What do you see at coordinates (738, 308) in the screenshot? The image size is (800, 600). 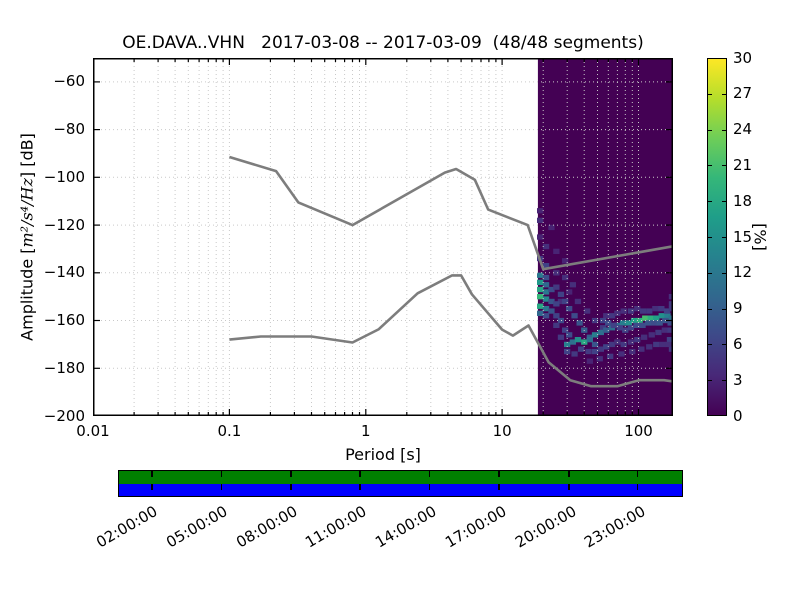 I see `colorbar-tick-label: 9` at bounding box center [738, 308].